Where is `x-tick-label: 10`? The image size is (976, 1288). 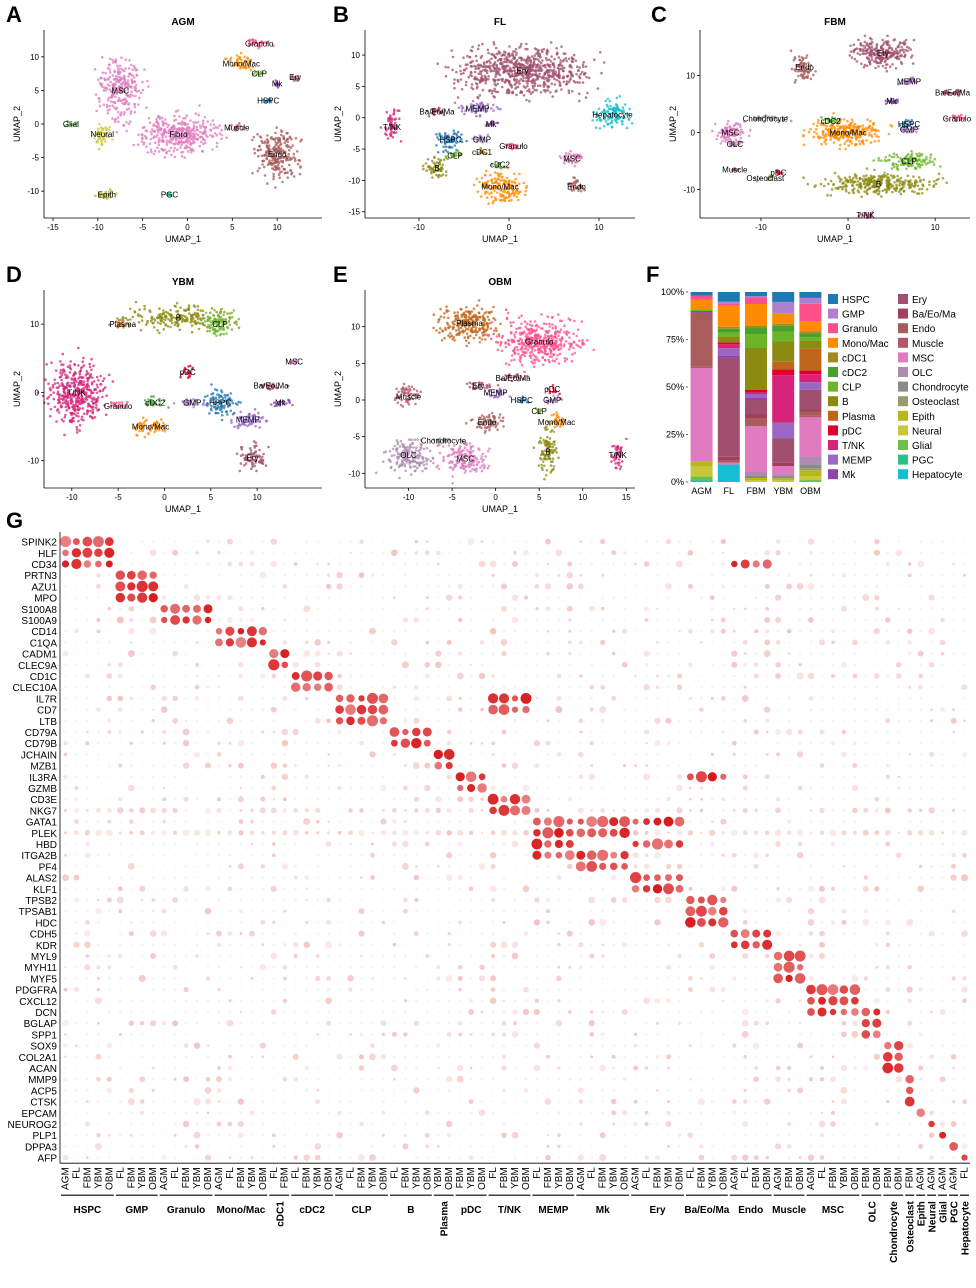 x-tick-label: 10 is located at coordinates (277, 227).